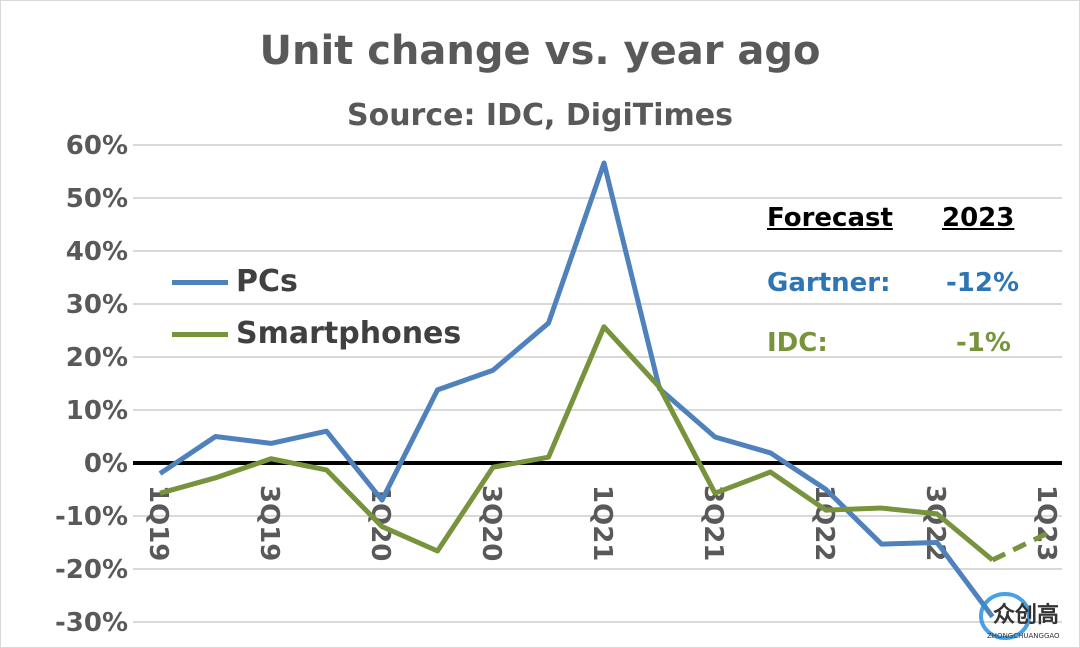 This screenshot has width=1080, height=648. I want to click on watermark-logo: 众创高 ZHONGCHUANGGAO, so click(1025, 616).